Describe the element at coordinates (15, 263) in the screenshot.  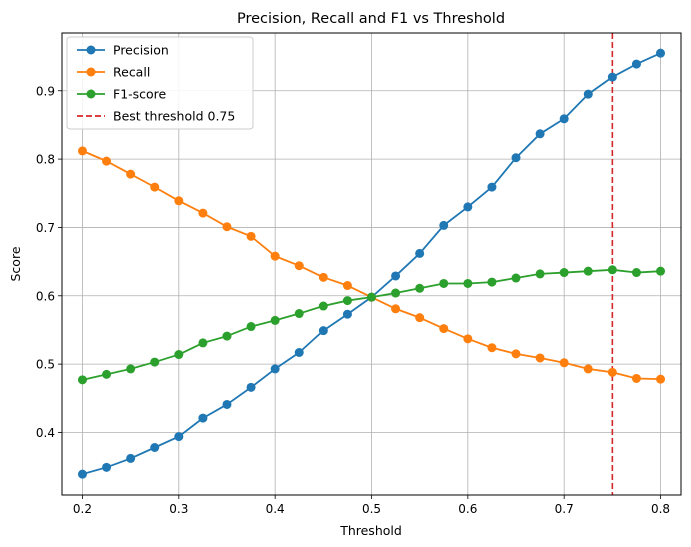
I see `y-axis-label: Score` at that location.